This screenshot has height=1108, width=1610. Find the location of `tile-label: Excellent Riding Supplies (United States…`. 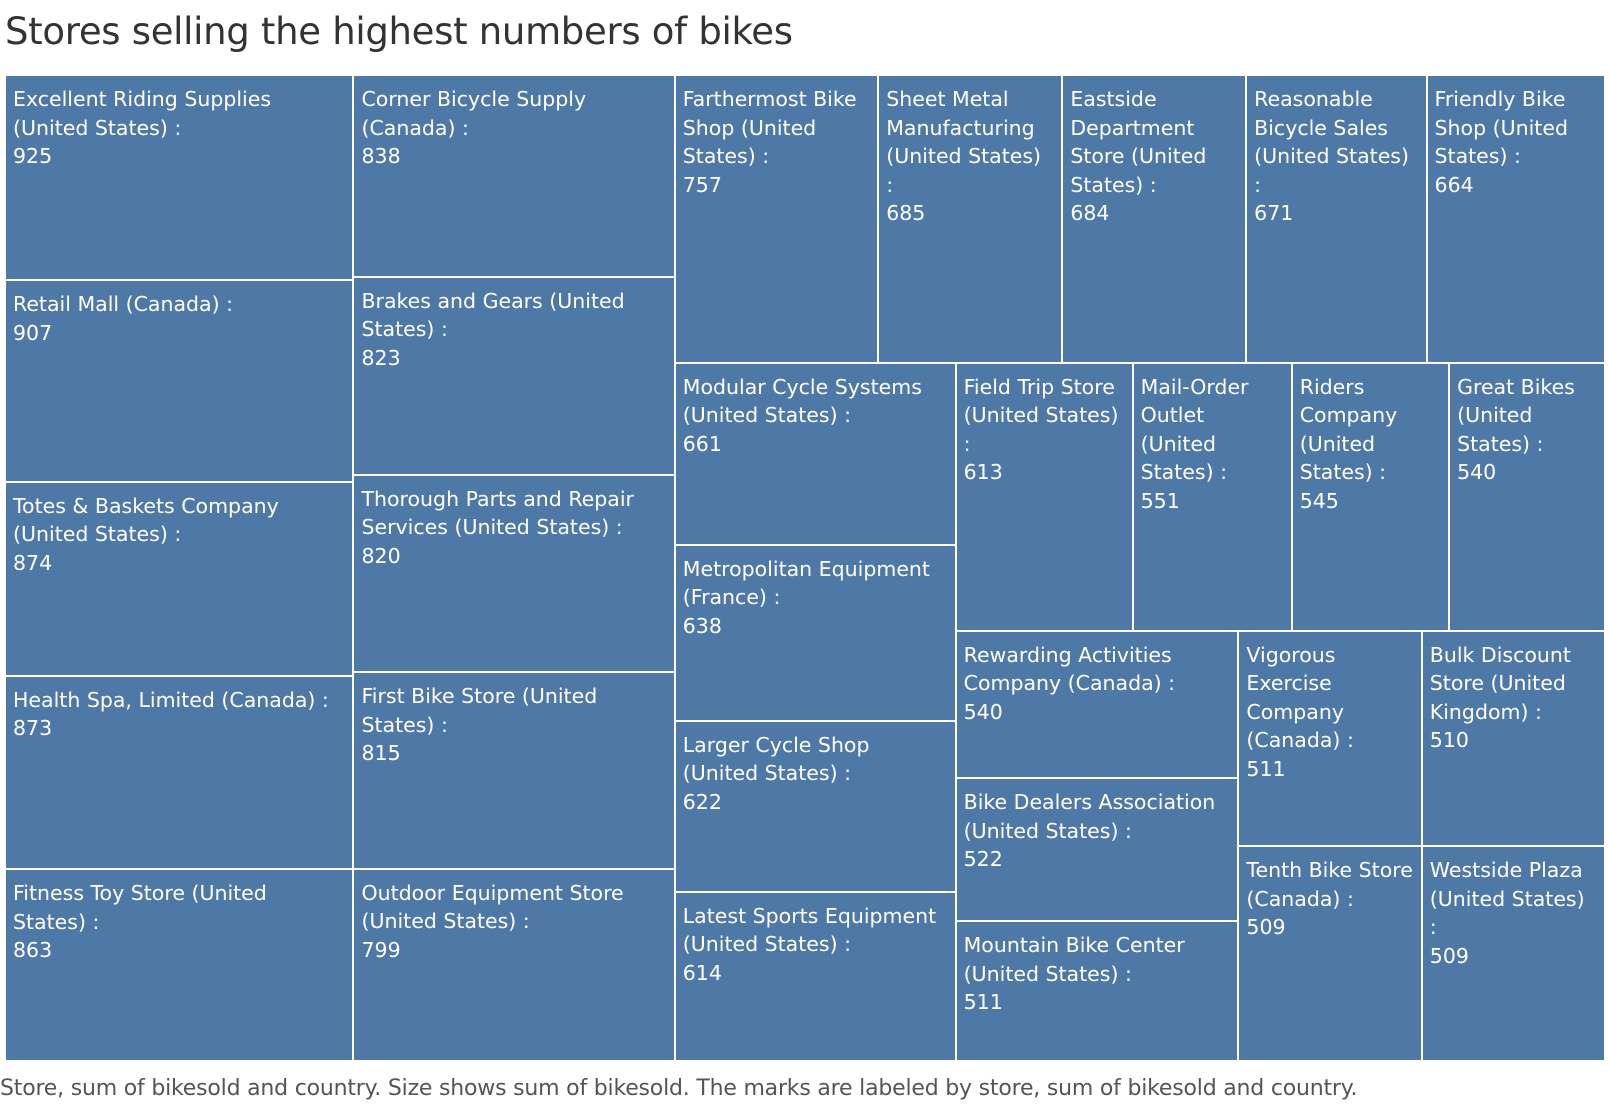

tile-label: Excellent Riding Supplies (United States… is located at coordinates (179, 123).